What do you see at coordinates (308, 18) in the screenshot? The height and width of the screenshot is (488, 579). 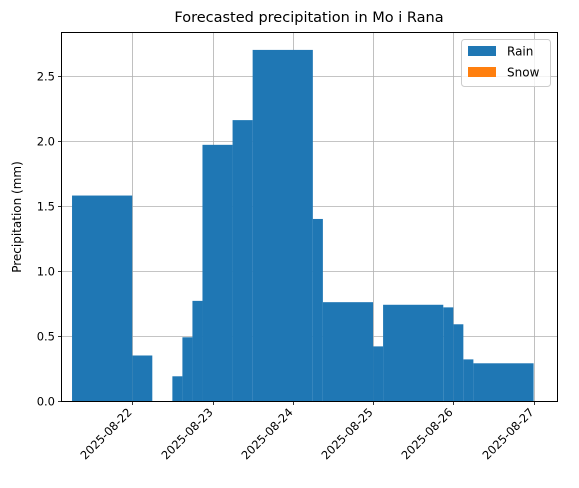 I see `chart-title: Forecasted precipitation in Mo i Rana` at bounding box center [308, 18].